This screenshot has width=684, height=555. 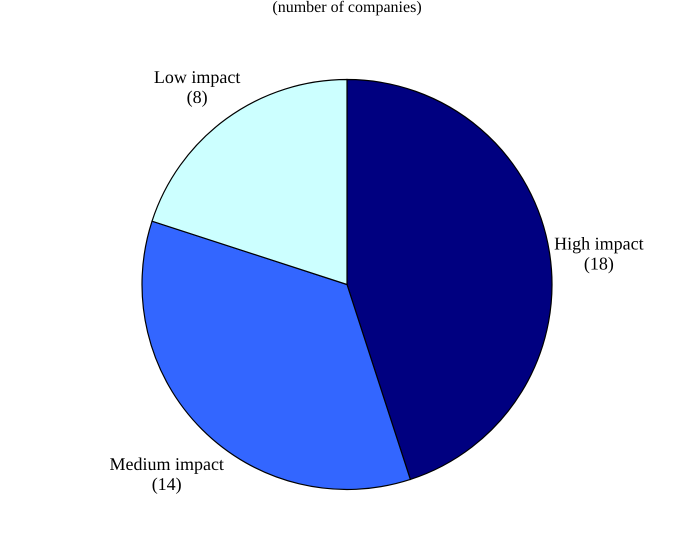 I want to click on chart-subtitle: (number of companies), so click(x=347, y=8).